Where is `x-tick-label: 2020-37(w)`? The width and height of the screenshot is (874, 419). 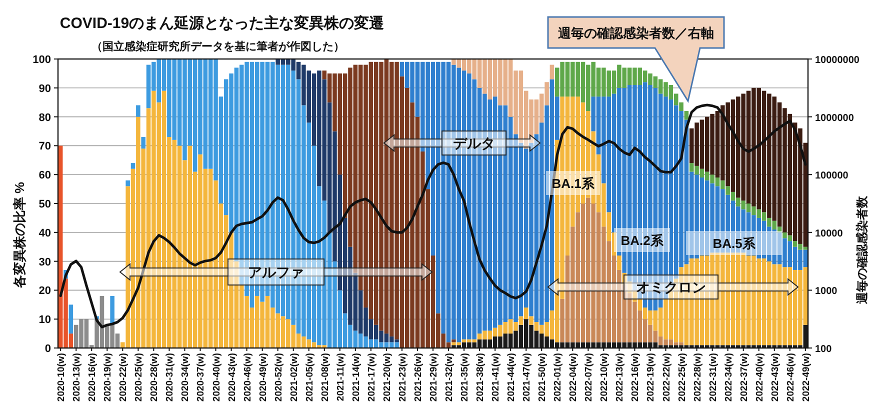
x-tick-label: 2020-37(w) is located at coordinates (201, 377).